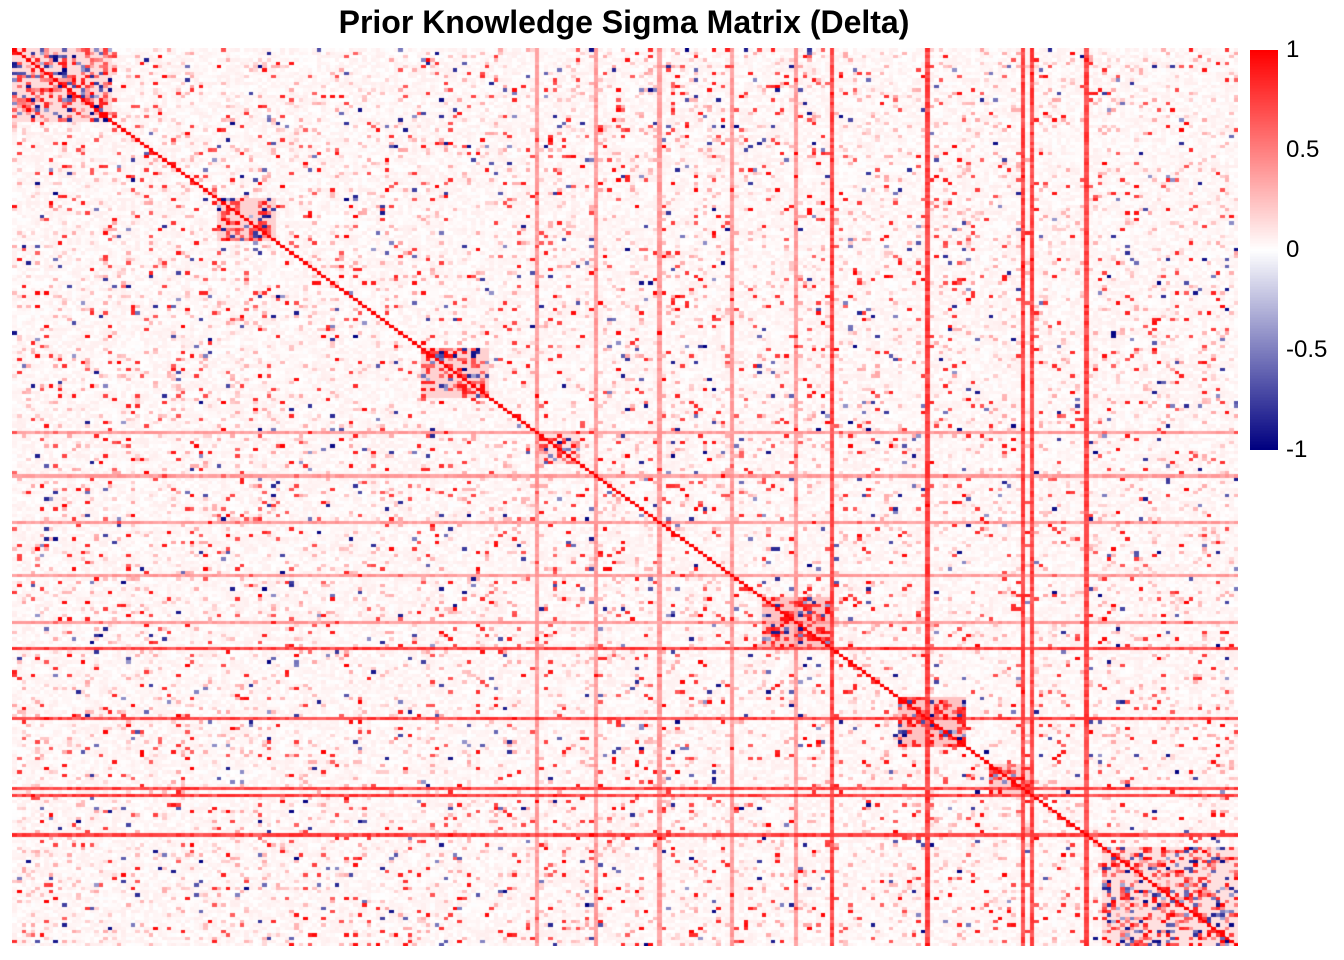 The width and height of the screenshot is (1344, 960). Describe the element at coordinates (1293, 249) in the screenshot. I see `legend-tick-label: 0` at that location.